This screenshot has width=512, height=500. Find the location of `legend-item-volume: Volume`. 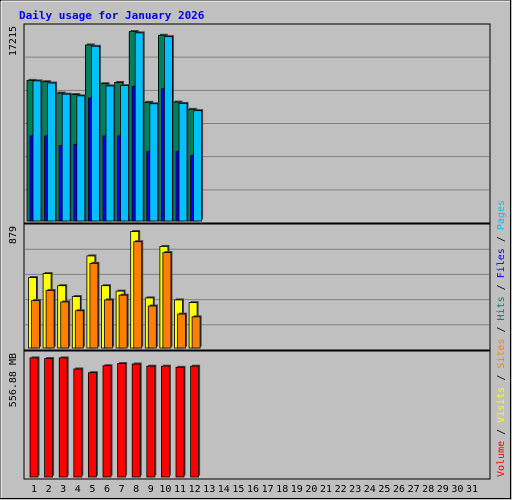

legend-item-volume: Volume is located at coordinates (501, 459).